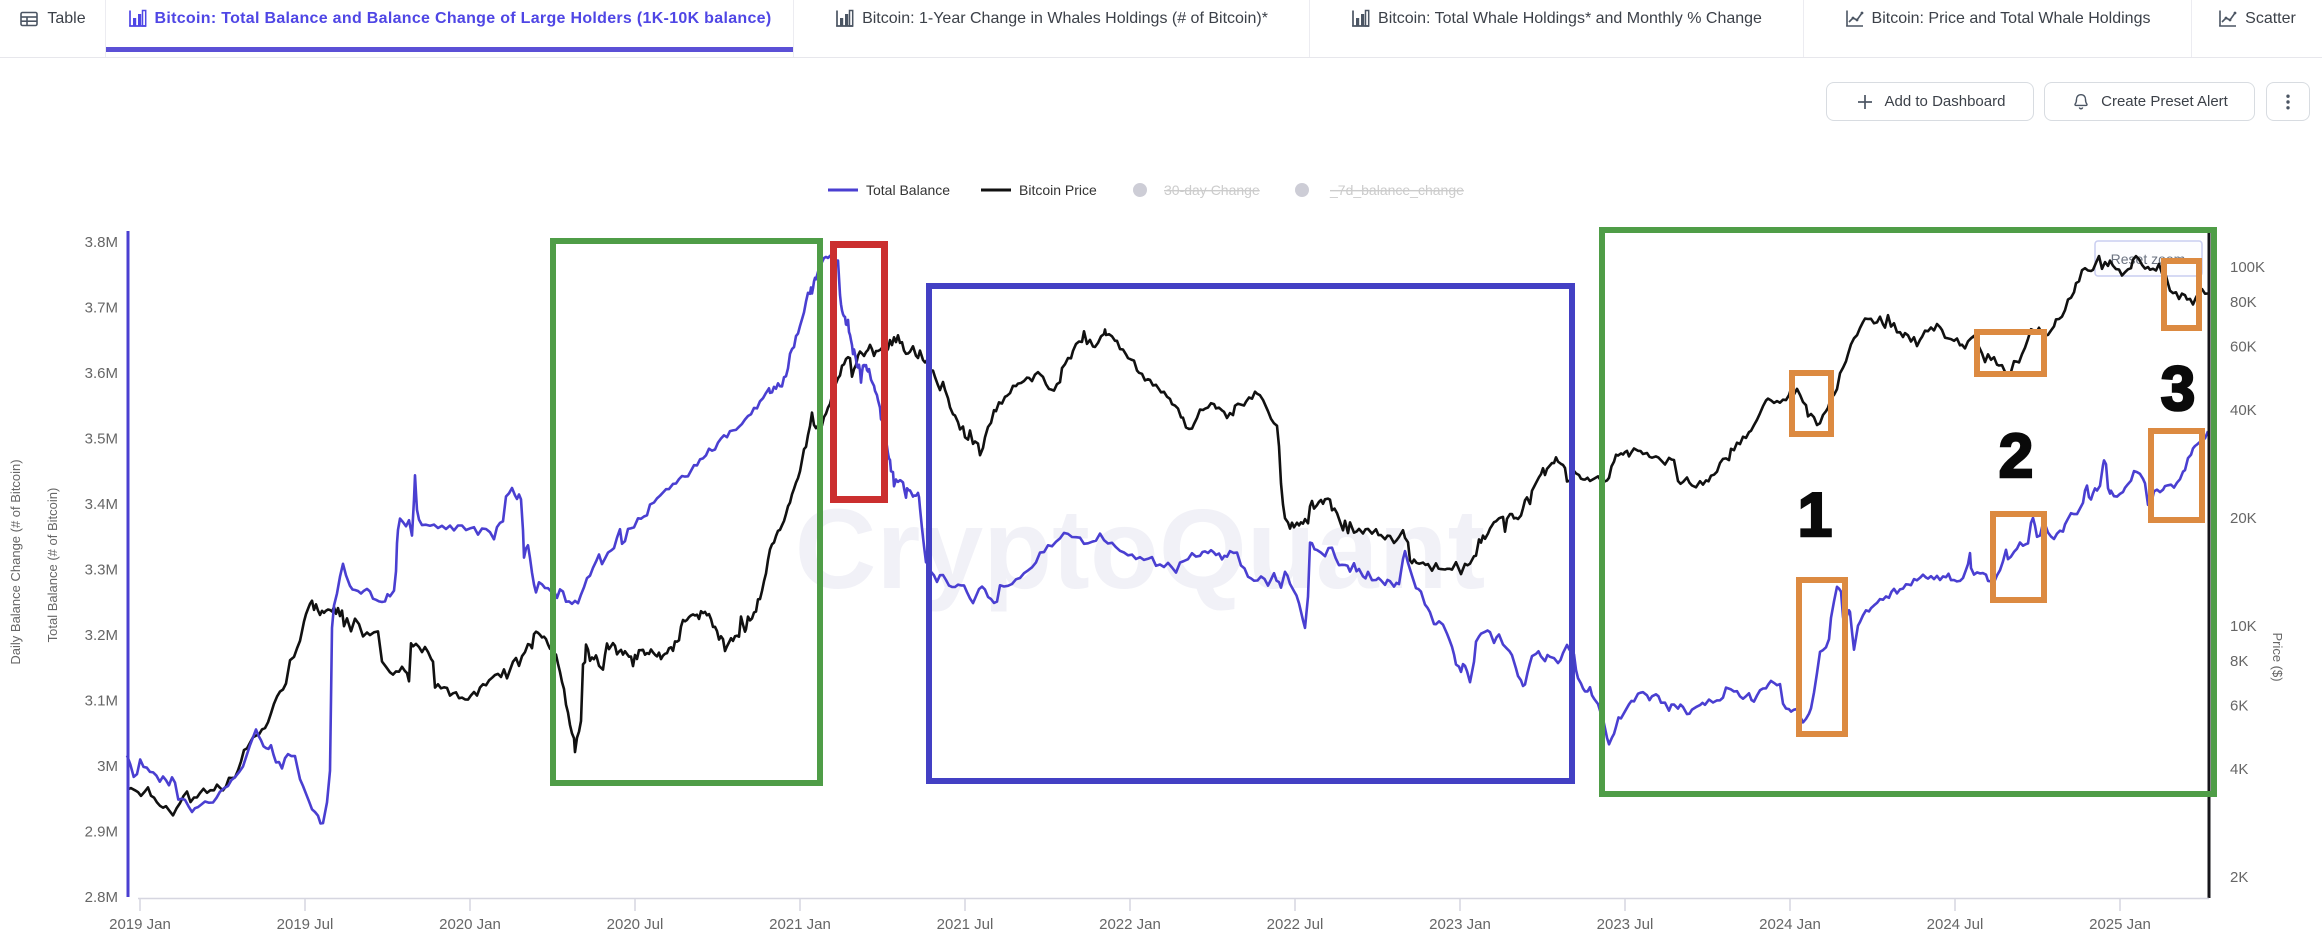 The image size is (2322, 946). What do you see at coordinates (2239, 877) in the screenshot?
I see `svg-text: 2K` at bounding box center [2239, 877].